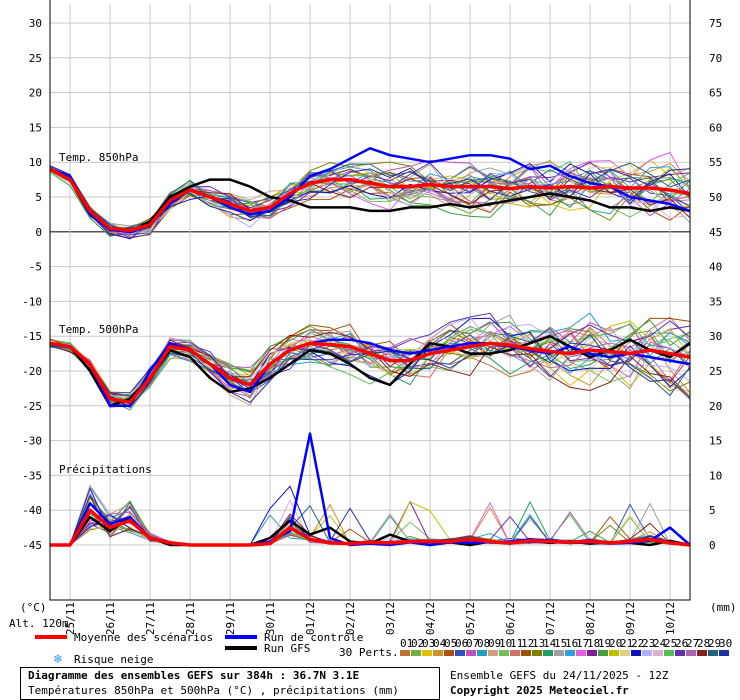 The width and height of the screenshot is (740, 700). Describe the element at coordinates (440, 643) in the screenshot. I see `perturbation-id-label: 04` at that location.